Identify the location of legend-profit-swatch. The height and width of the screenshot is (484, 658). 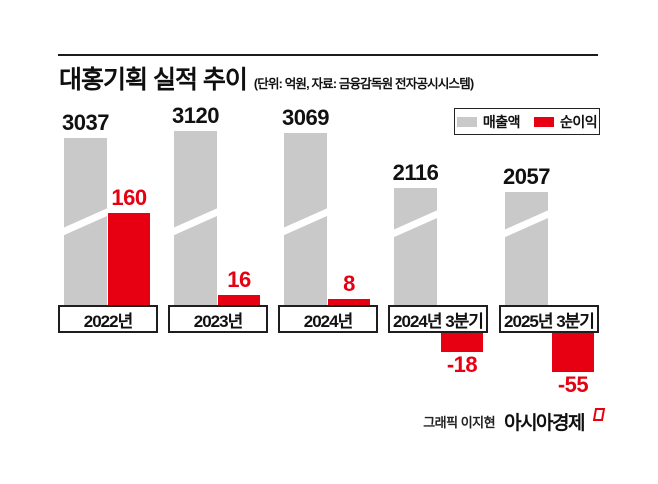
(544, 121).